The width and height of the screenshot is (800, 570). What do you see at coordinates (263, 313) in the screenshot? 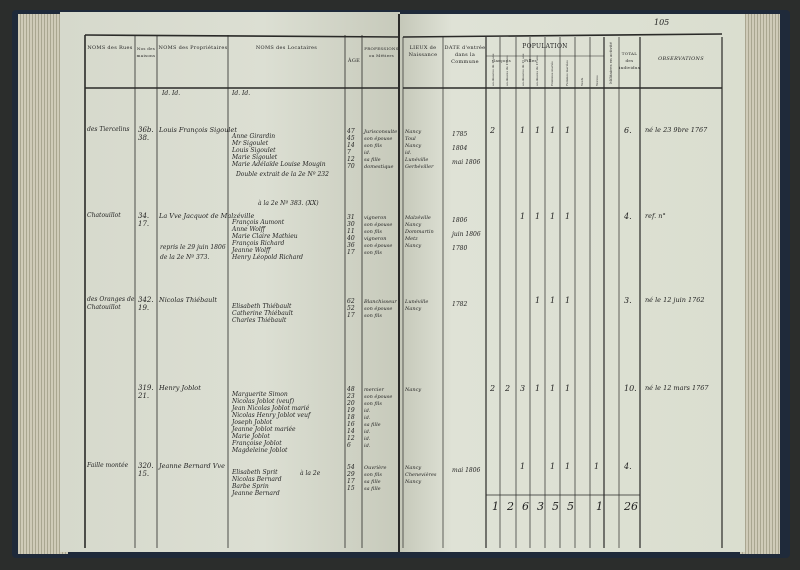
I see `tenant-name: Catherine Thiébault` at bounding box center [263, 313].